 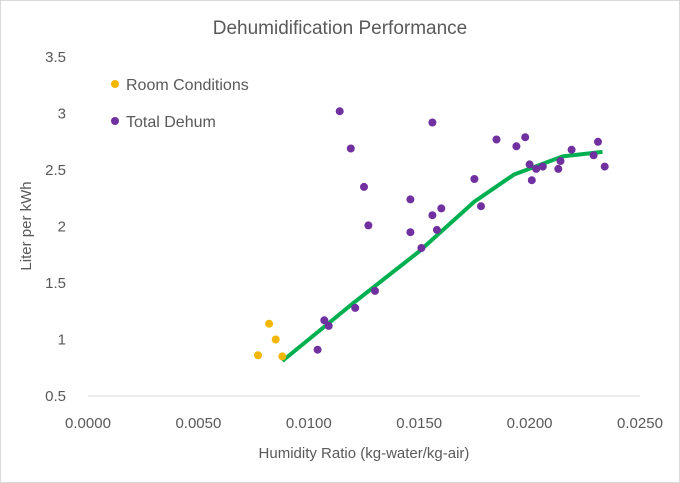 What do you see at coordinates (26, 225) in the screenshot?
I see `y-axis-label: Liter per kWh` at bounding box center [26, 225].